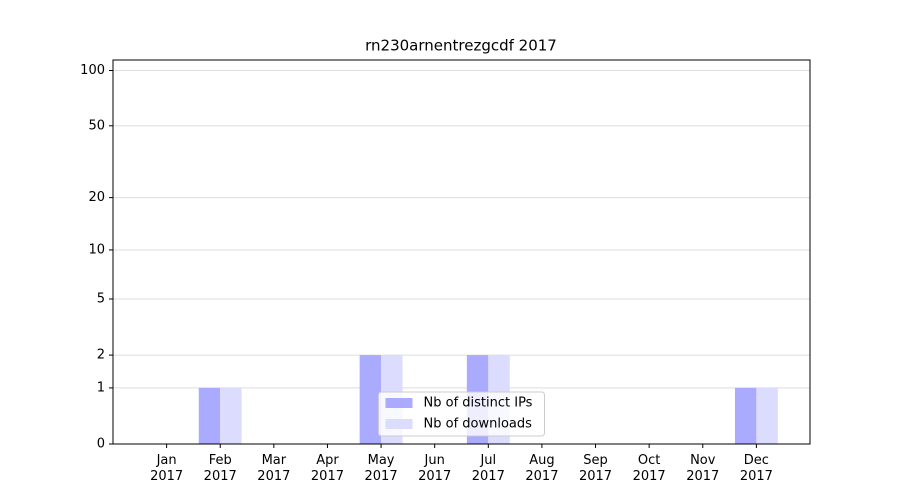  Describe the element at coordinates (101, 355) in the screenshot. I see `y-tick-label: 2` at that location.